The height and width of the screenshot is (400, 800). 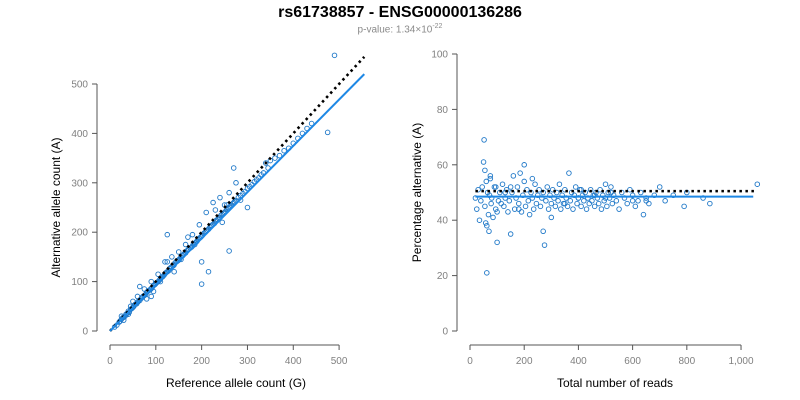 What do you see at coordinates (79, 233) in the screenshot?
I see `left-y-tick-label: 200` at bounding box center [79, 233].